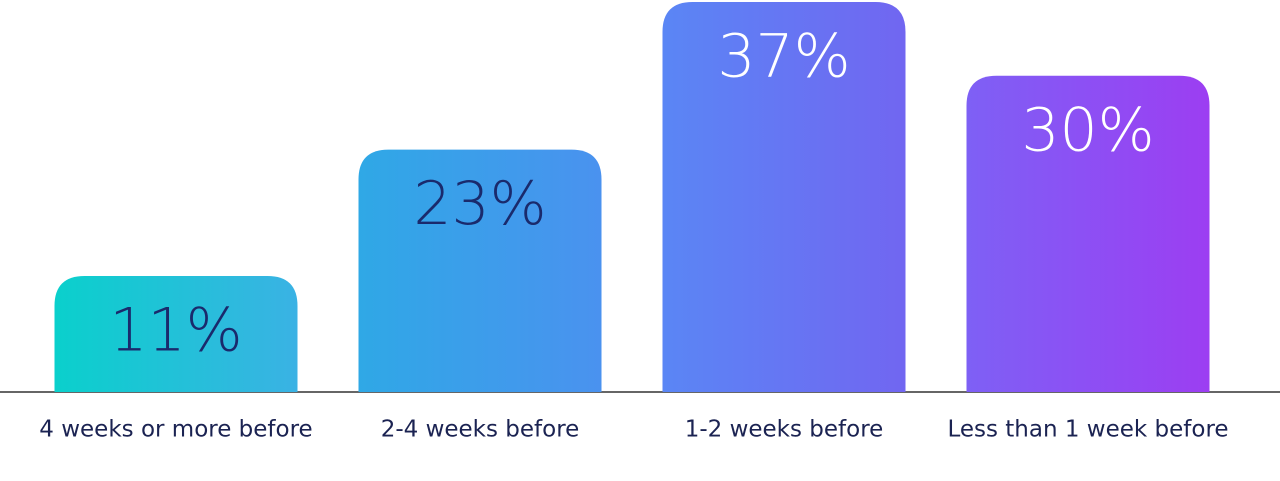 The height and width of the screenshot is (481, 1280). Describe the element at coordinates (175, 331) in the screenshot. I see `value-label: 11%` at that location.